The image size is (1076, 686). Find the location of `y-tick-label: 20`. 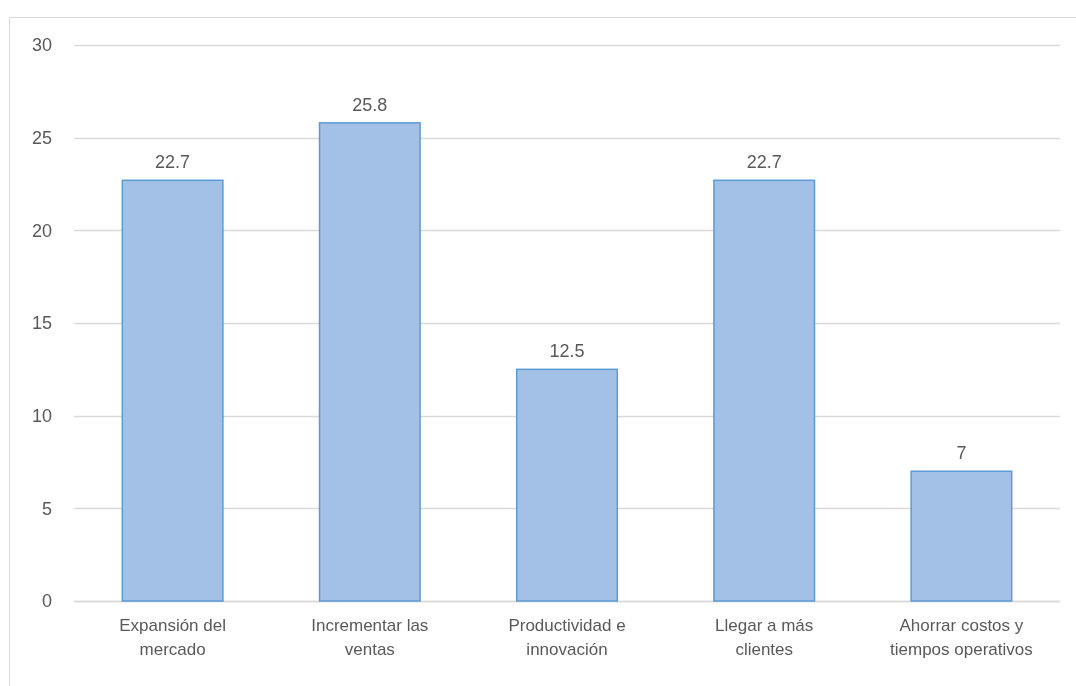

y-tick-label: 20 is located at coordinates (41, 230).